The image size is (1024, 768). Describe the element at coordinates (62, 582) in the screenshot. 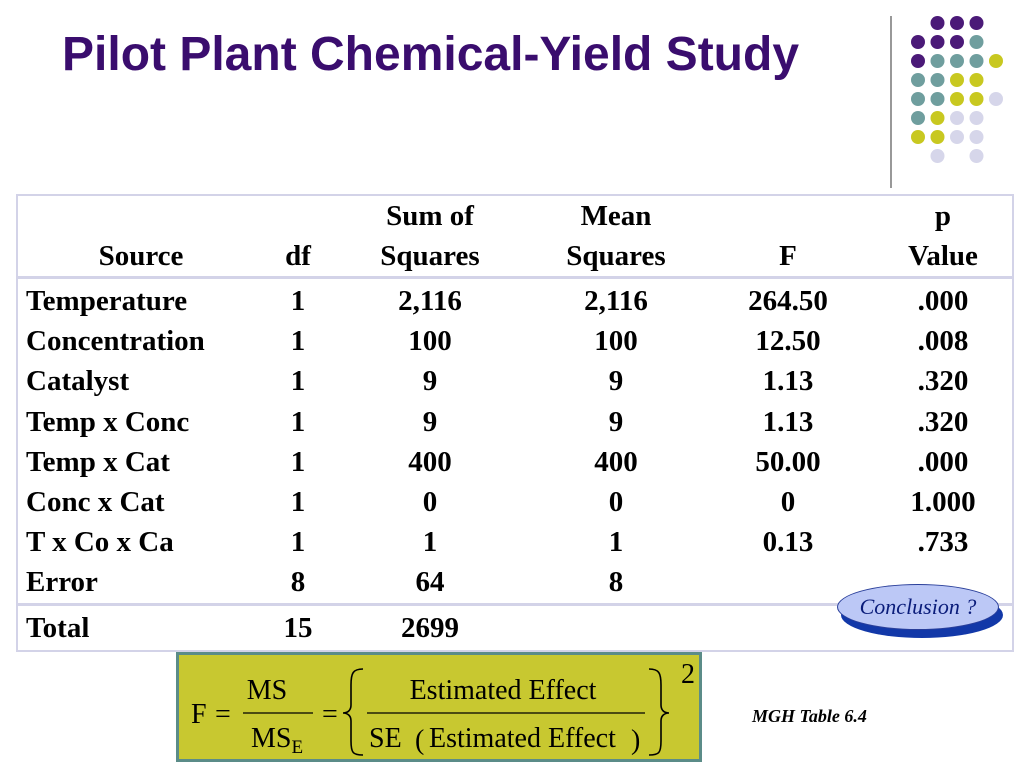

I see `table-cell: Error` at that location.